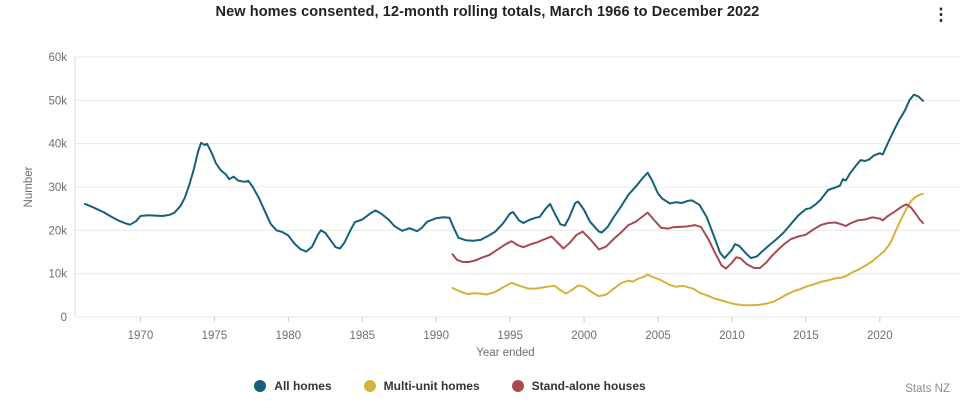  I want to click on y-tick-label: 10k, so click(57, 275).